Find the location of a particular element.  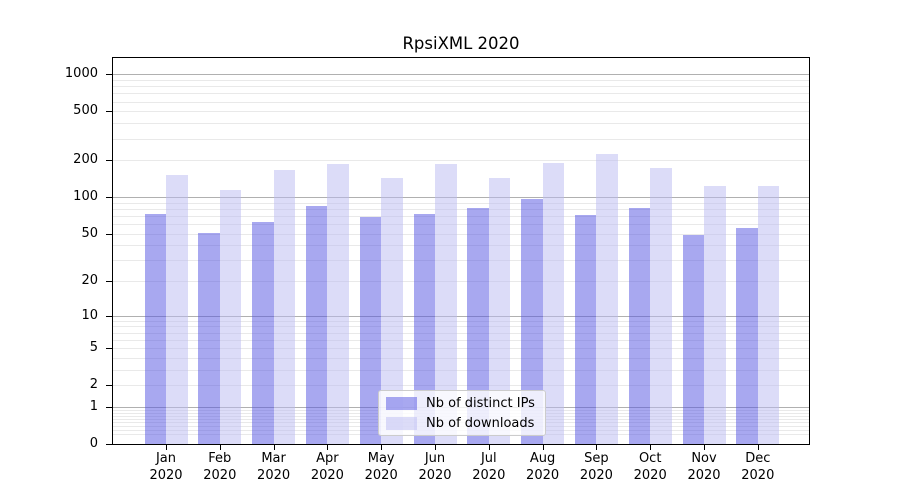

x-axis-tick-label: Dec 2020 is located at coordinates (758, 467).